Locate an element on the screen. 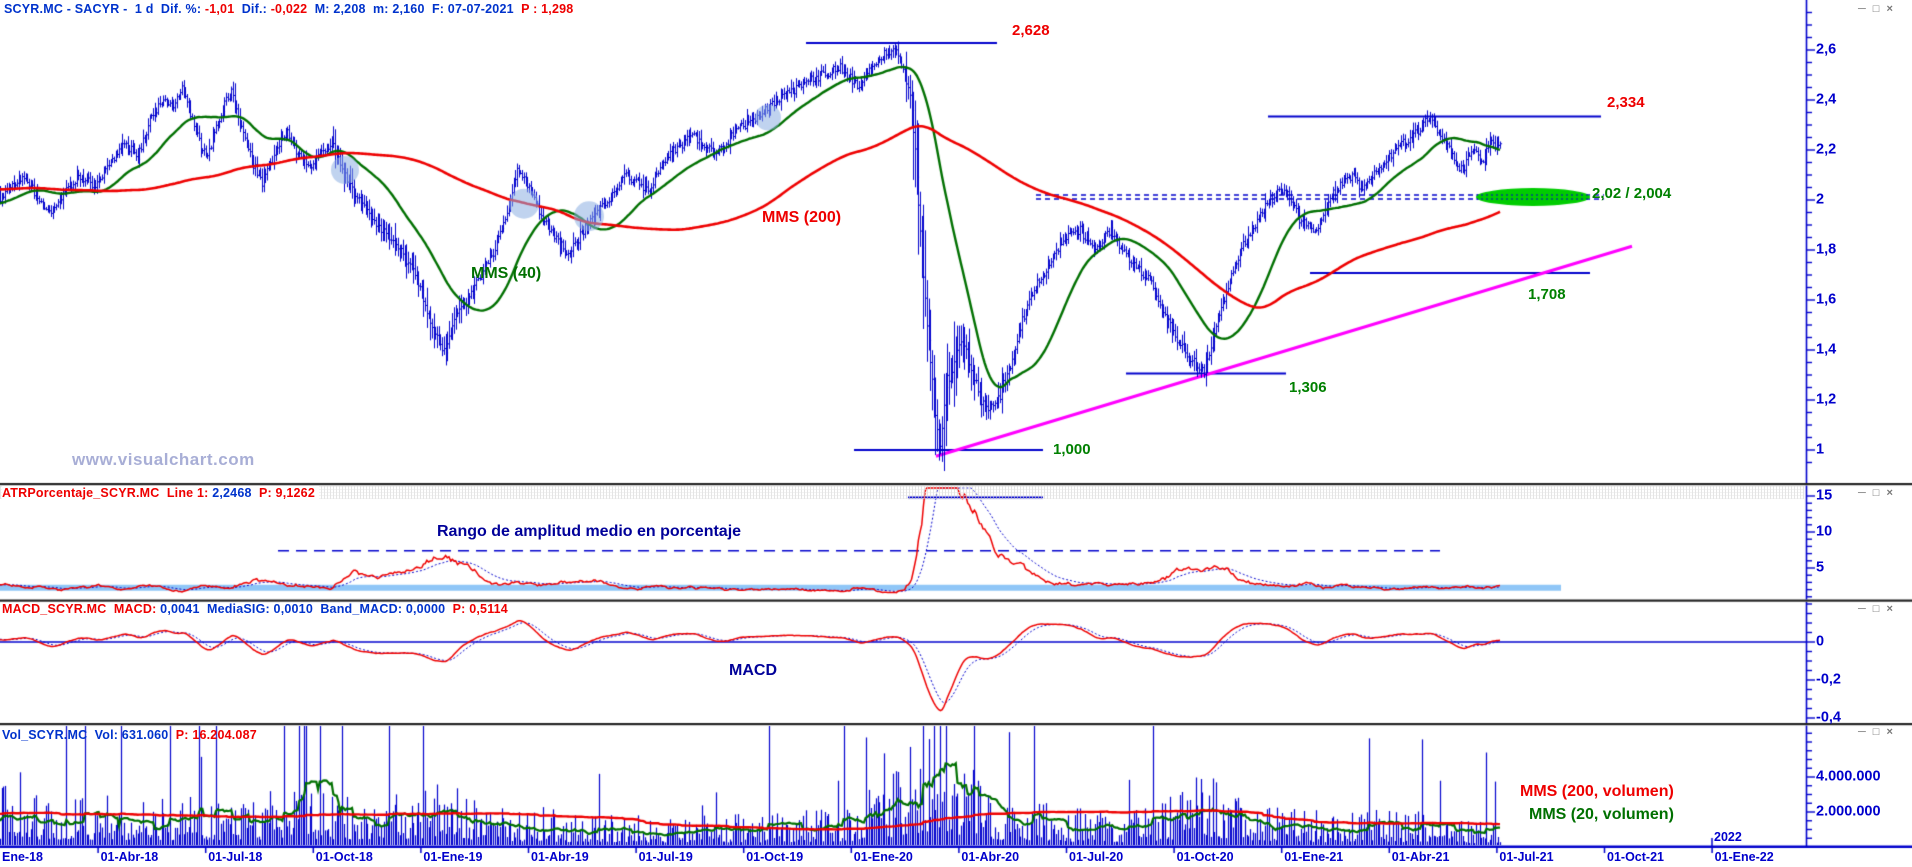 The image size is (1912, 867). price-level-label: 1,306 is located at coordinates (1308, 387).